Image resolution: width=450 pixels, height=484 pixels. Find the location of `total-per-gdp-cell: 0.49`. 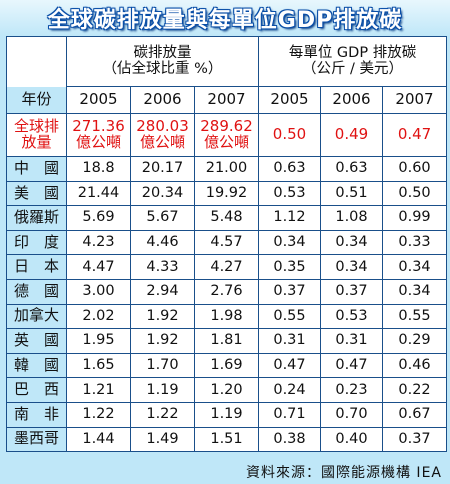

total-per-gdp-cell: 0.49 is located at coordinates (351, 135).